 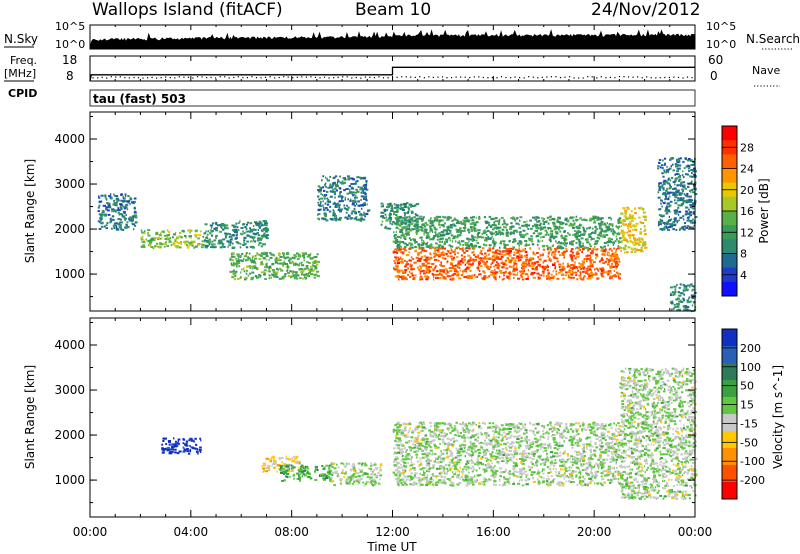 I want to click on nsky-line, so click(x=392, y=39).